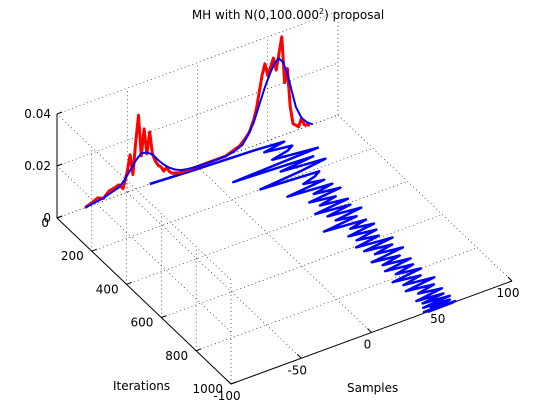 The width and height of the screenshot is (560, 420). What do you see at coordinates (207, 389) in the screenshot?
I see `y-tick-label-5: 1000` at bounding box center [207, 389].